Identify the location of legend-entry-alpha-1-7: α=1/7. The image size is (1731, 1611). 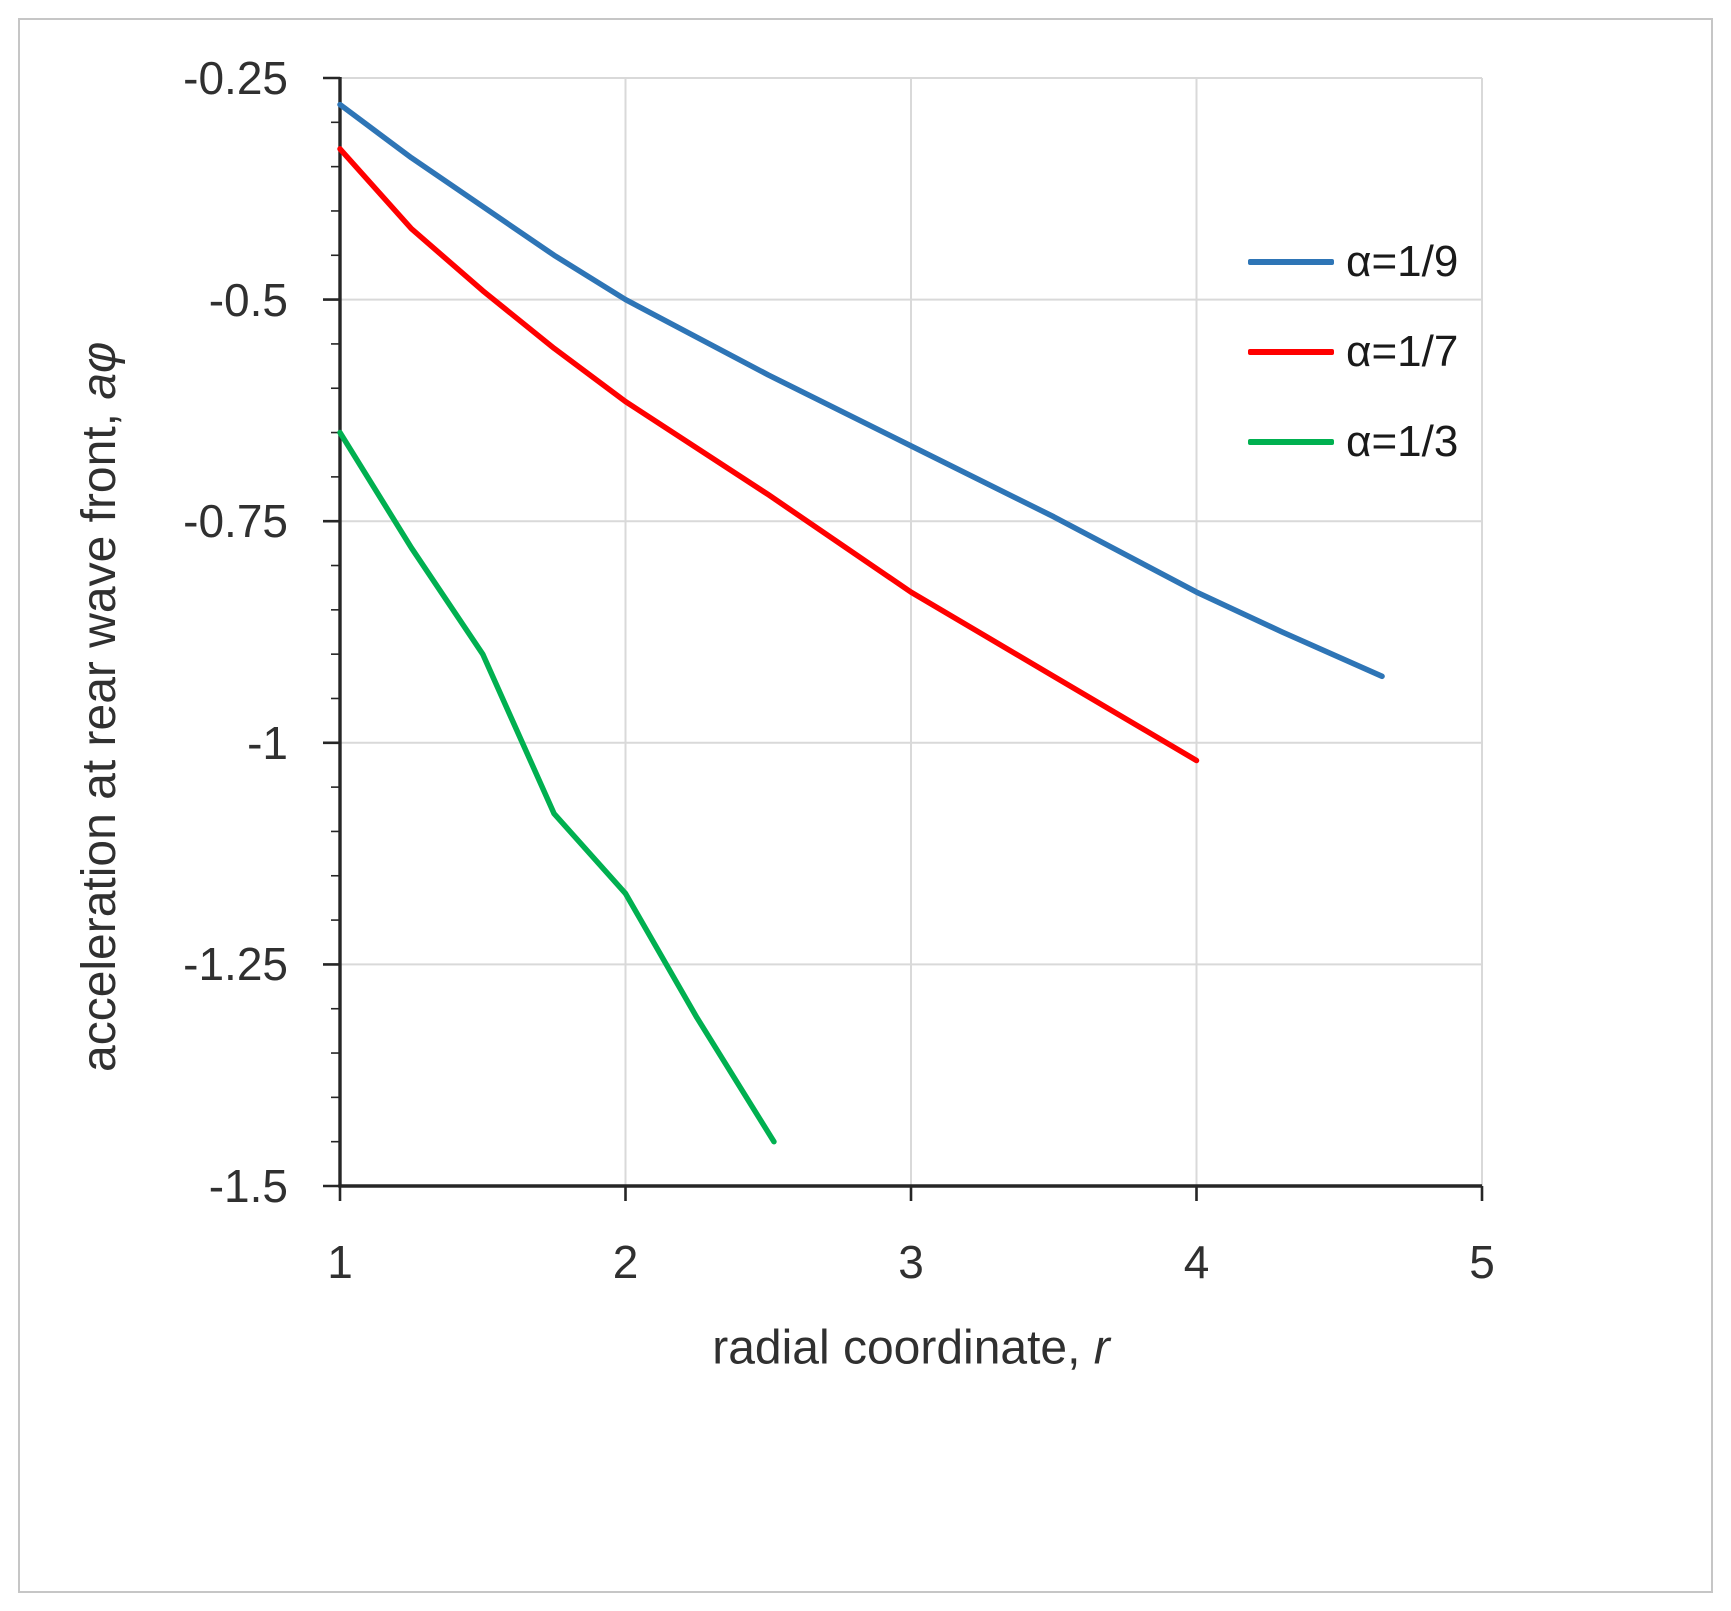
(1353, 352).